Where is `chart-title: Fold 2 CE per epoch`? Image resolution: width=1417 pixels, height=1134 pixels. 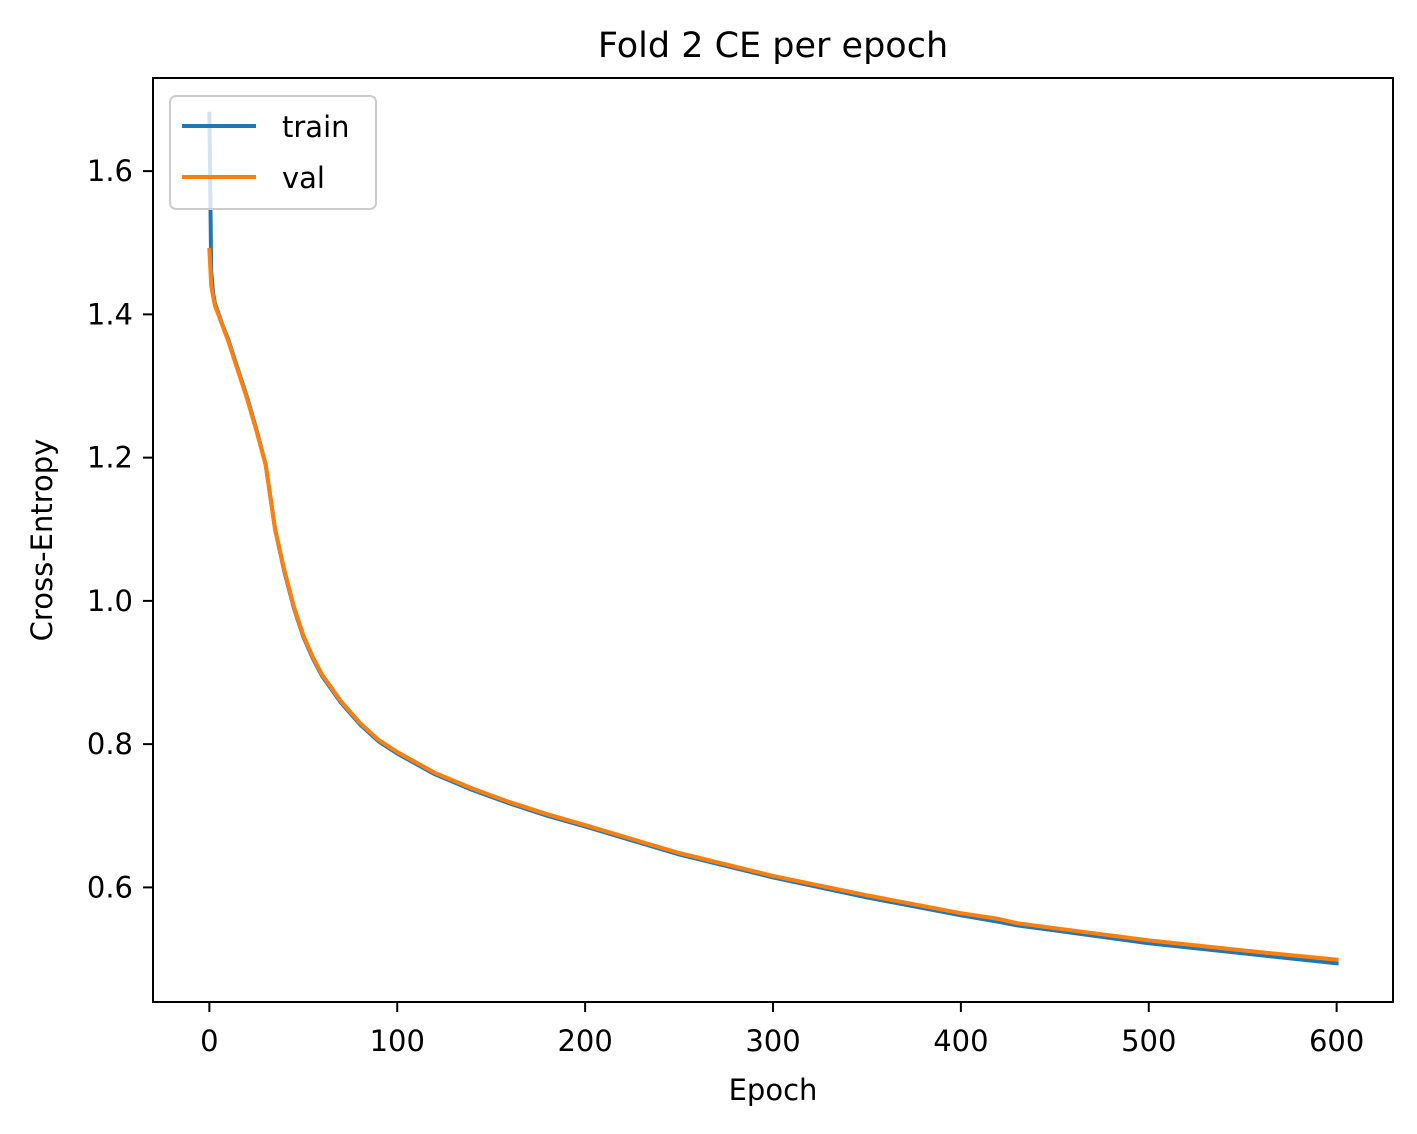 chart-title: Fold 2 CE per epoch is located at coordinates (773, 46).